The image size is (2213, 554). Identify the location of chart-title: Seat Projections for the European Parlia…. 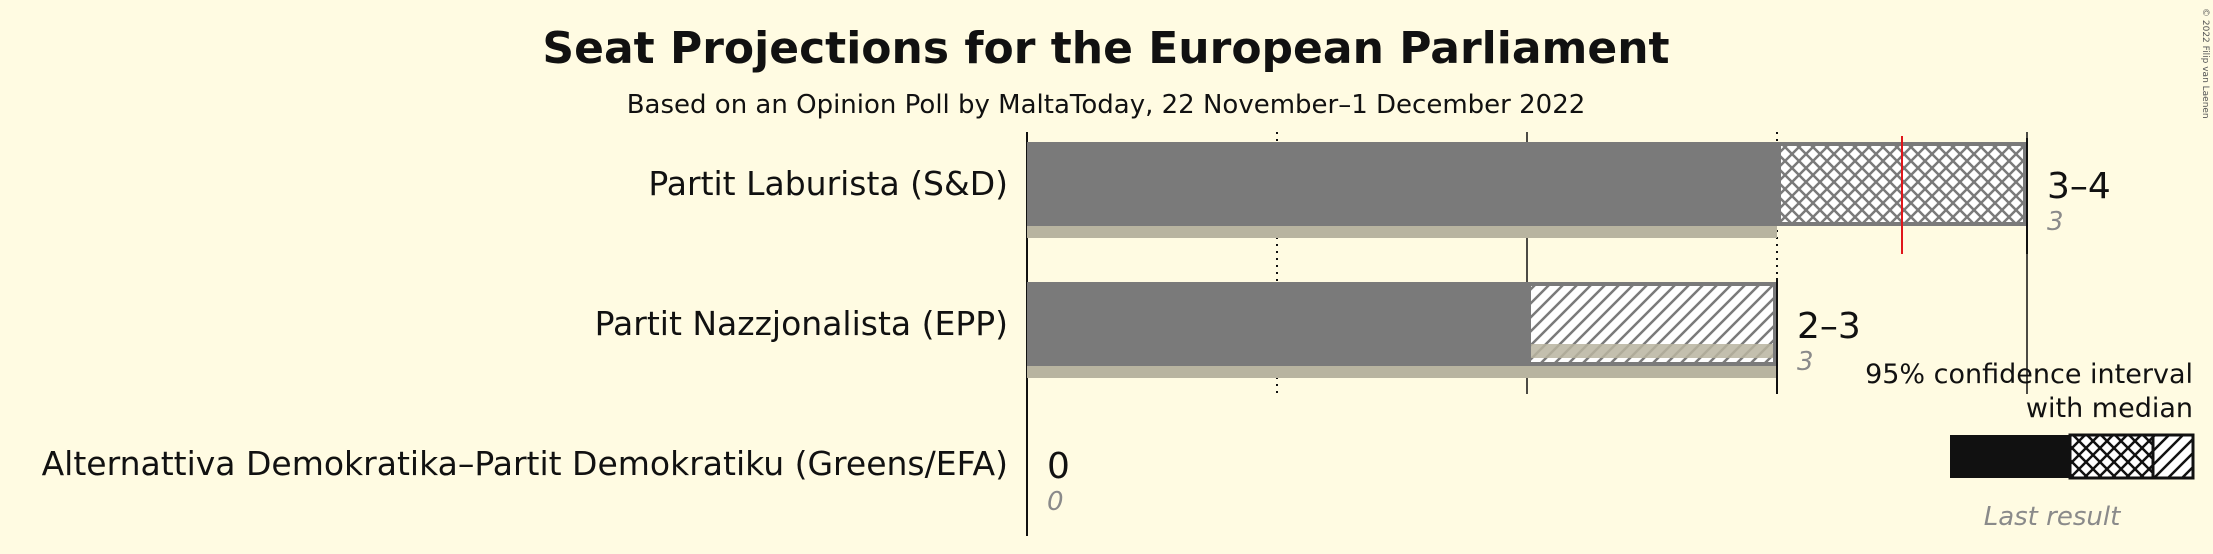
(1105, 48).